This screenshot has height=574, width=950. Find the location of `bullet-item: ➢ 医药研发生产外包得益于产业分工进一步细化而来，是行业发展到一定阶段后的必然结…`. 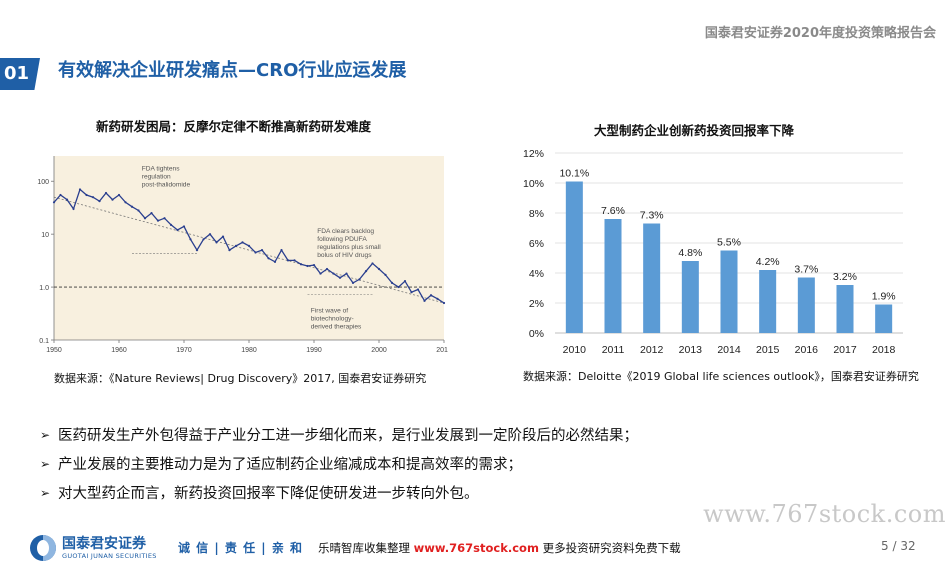

bullet-item: ➢ 医药研发生产外包得益于产业分工进一步细化而来，是行业发展到一定阶段后的必然结… is located at coordinates (339, 434).